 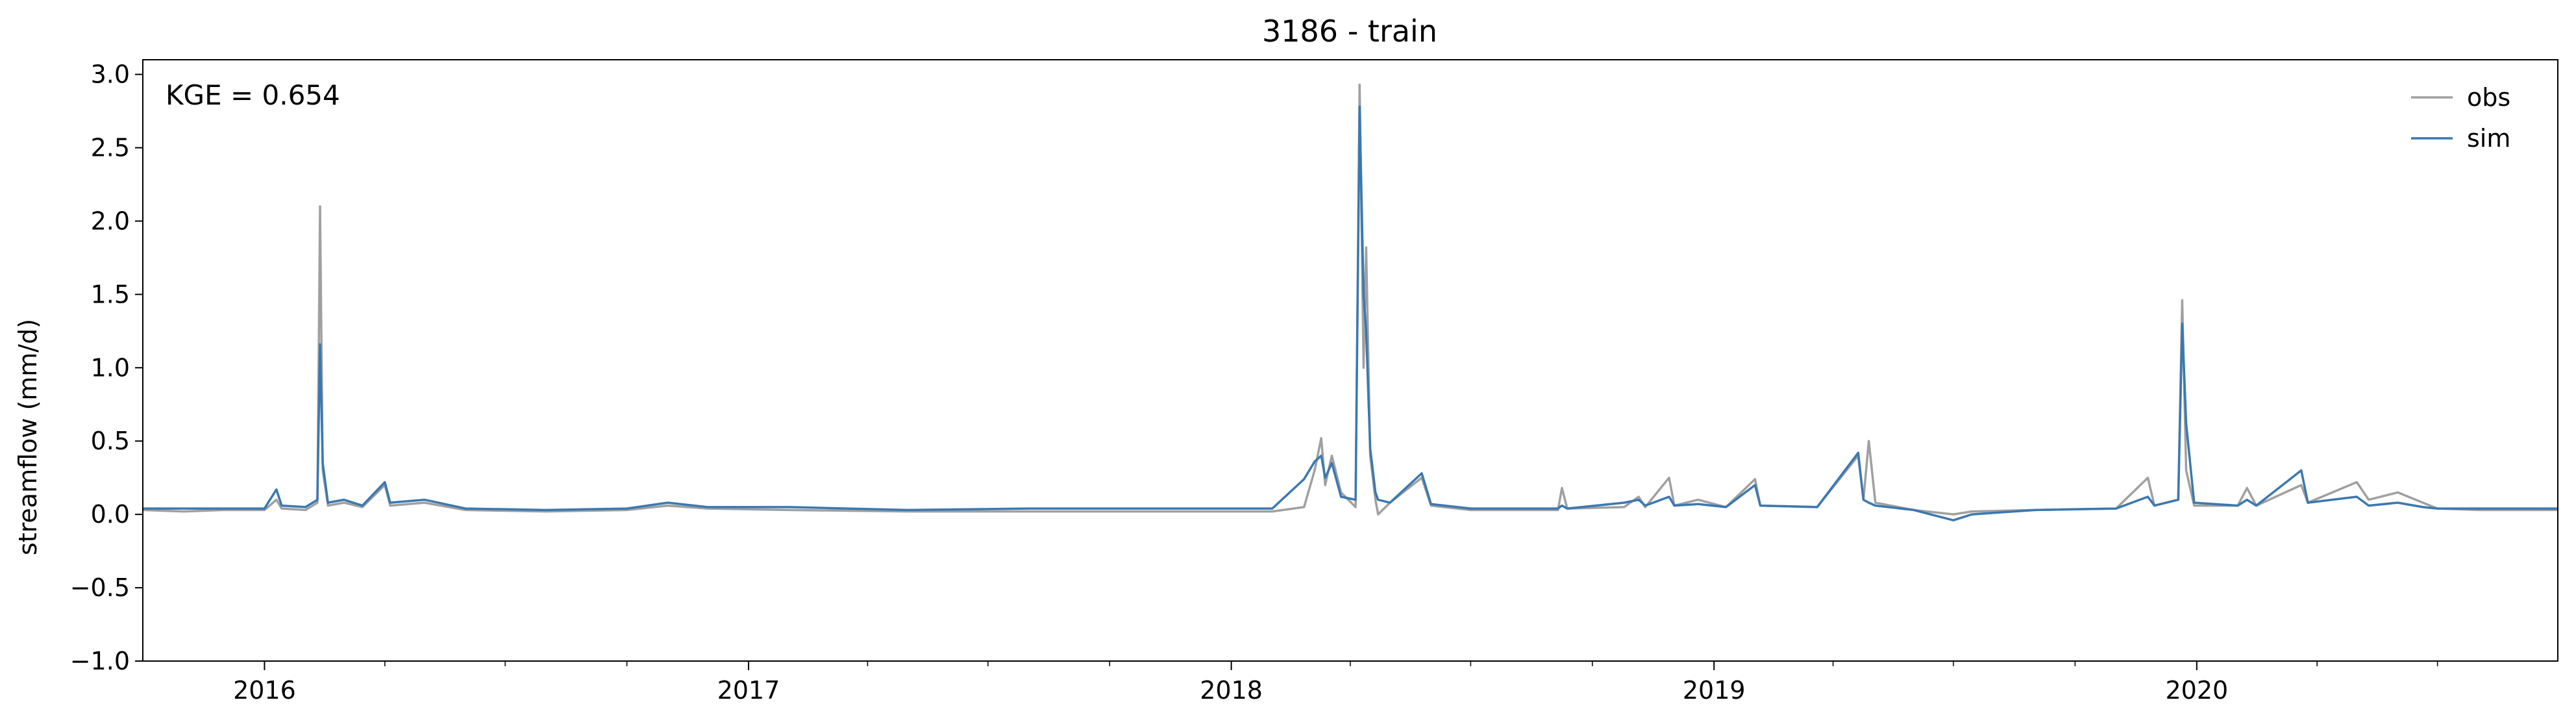 What do you see at coordinates (2196, 690) in the screenshot?
I see `x-tick-label: 2020` at bounding box center [2196, 690].